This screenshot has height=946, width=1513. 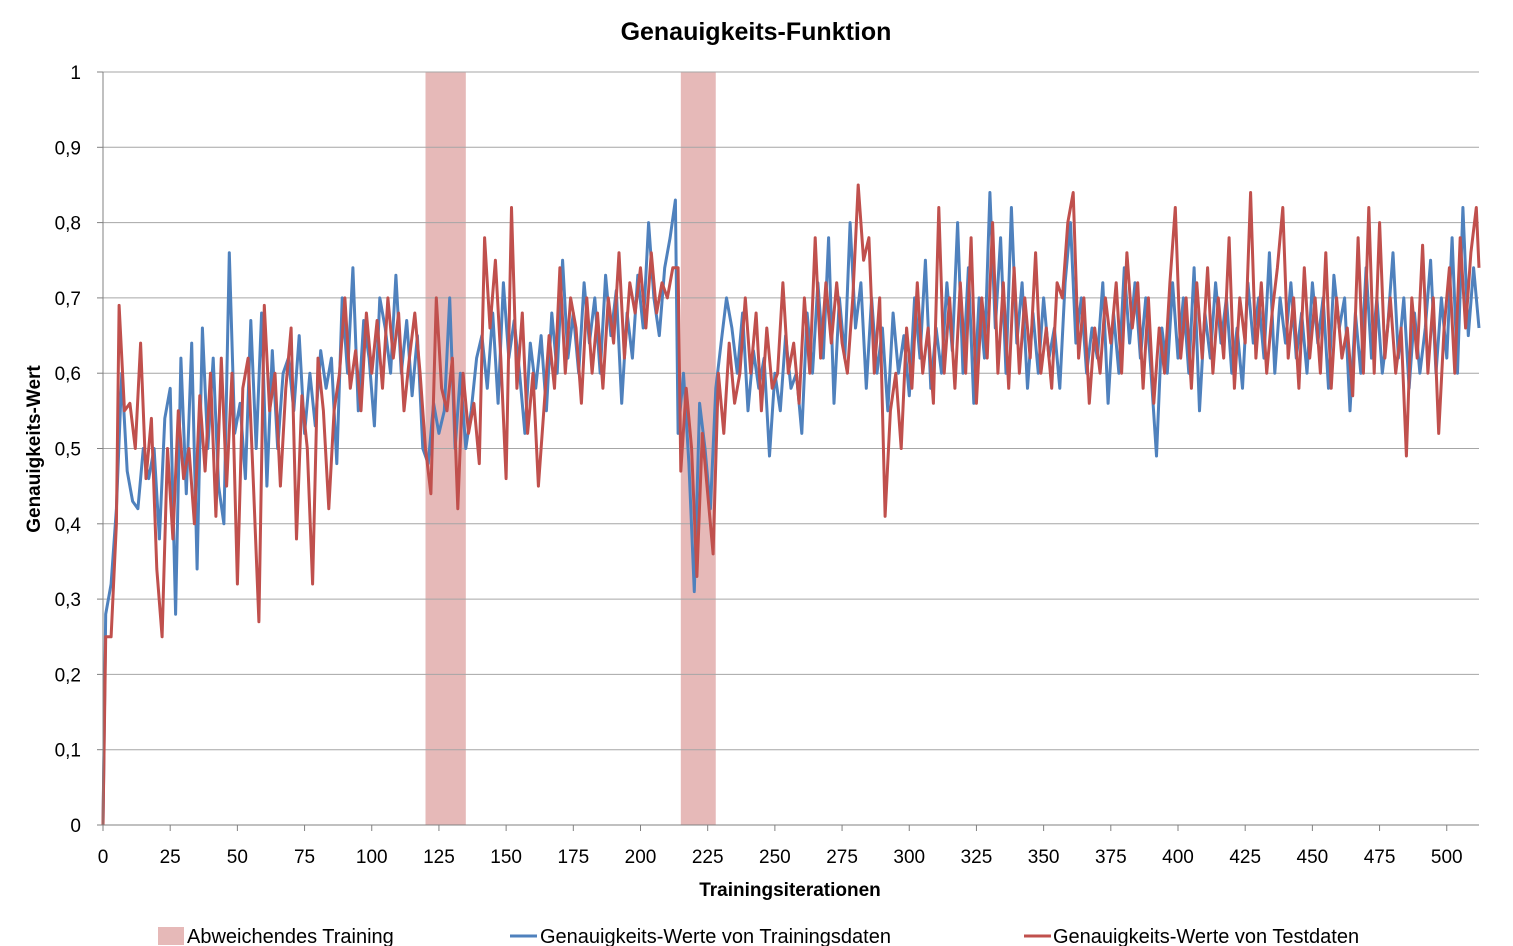 I want to click on y-tick-label: 0,7, so click(x=68, y=299).